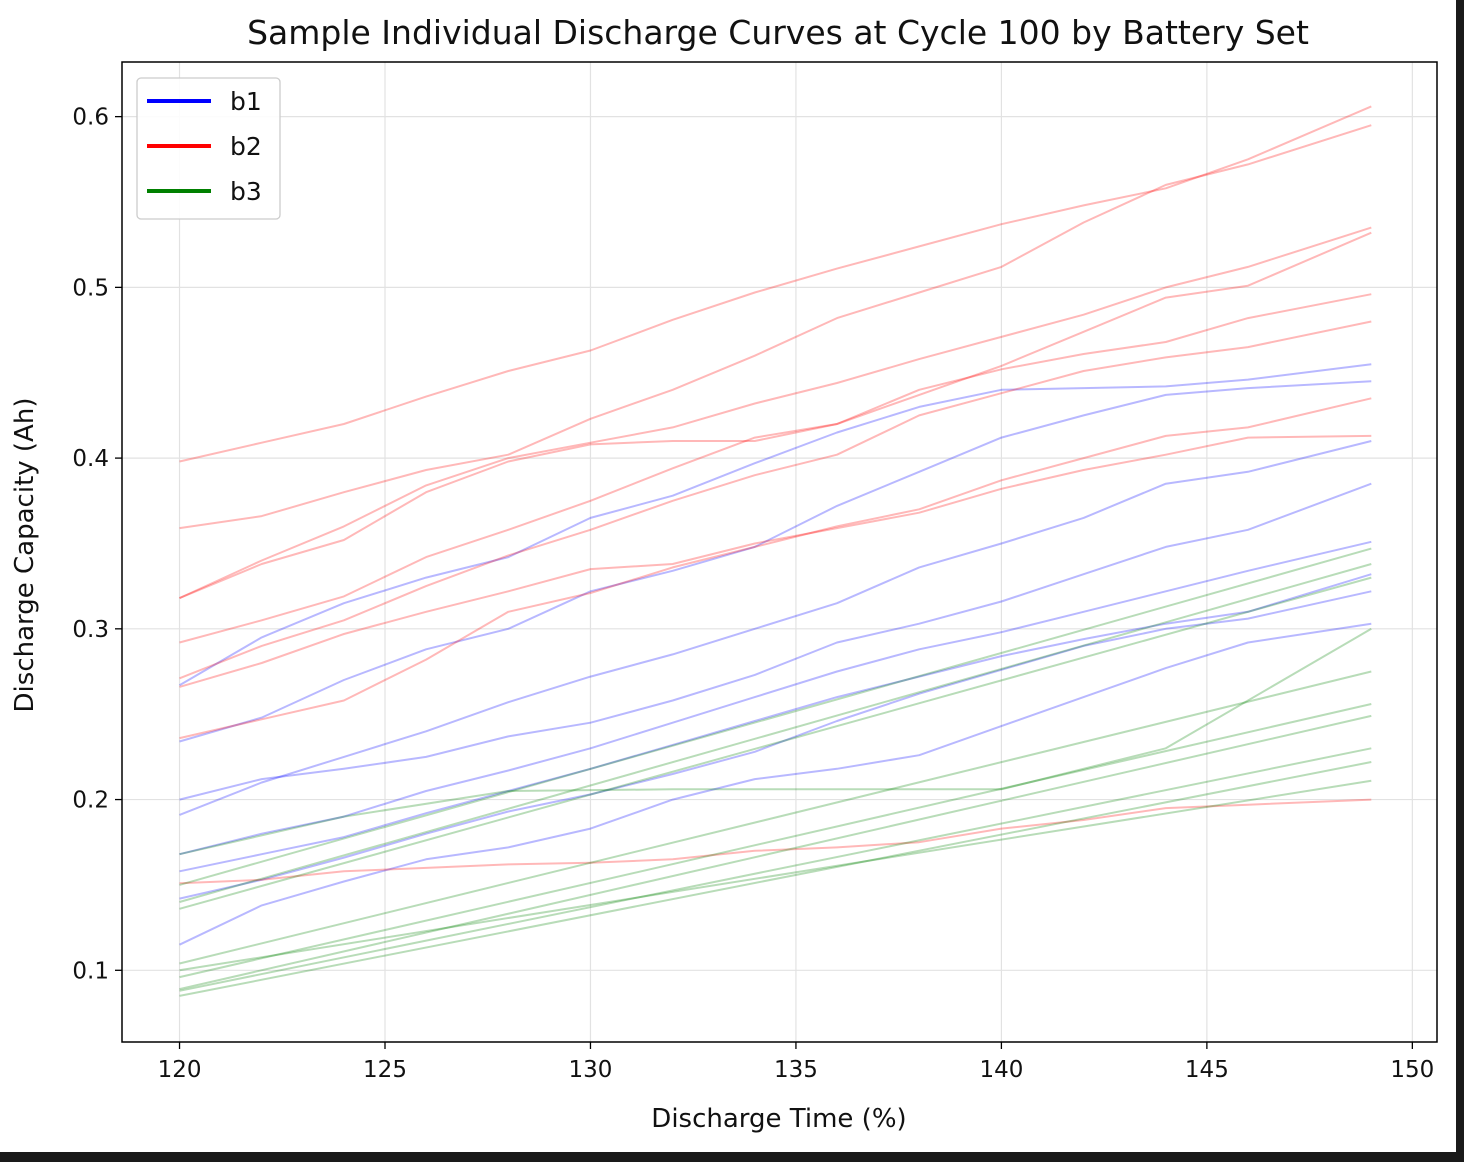  Describe the element at coordinates (1207, 1070) in the screenshot. I see `x-tick-label: 145` at that location.